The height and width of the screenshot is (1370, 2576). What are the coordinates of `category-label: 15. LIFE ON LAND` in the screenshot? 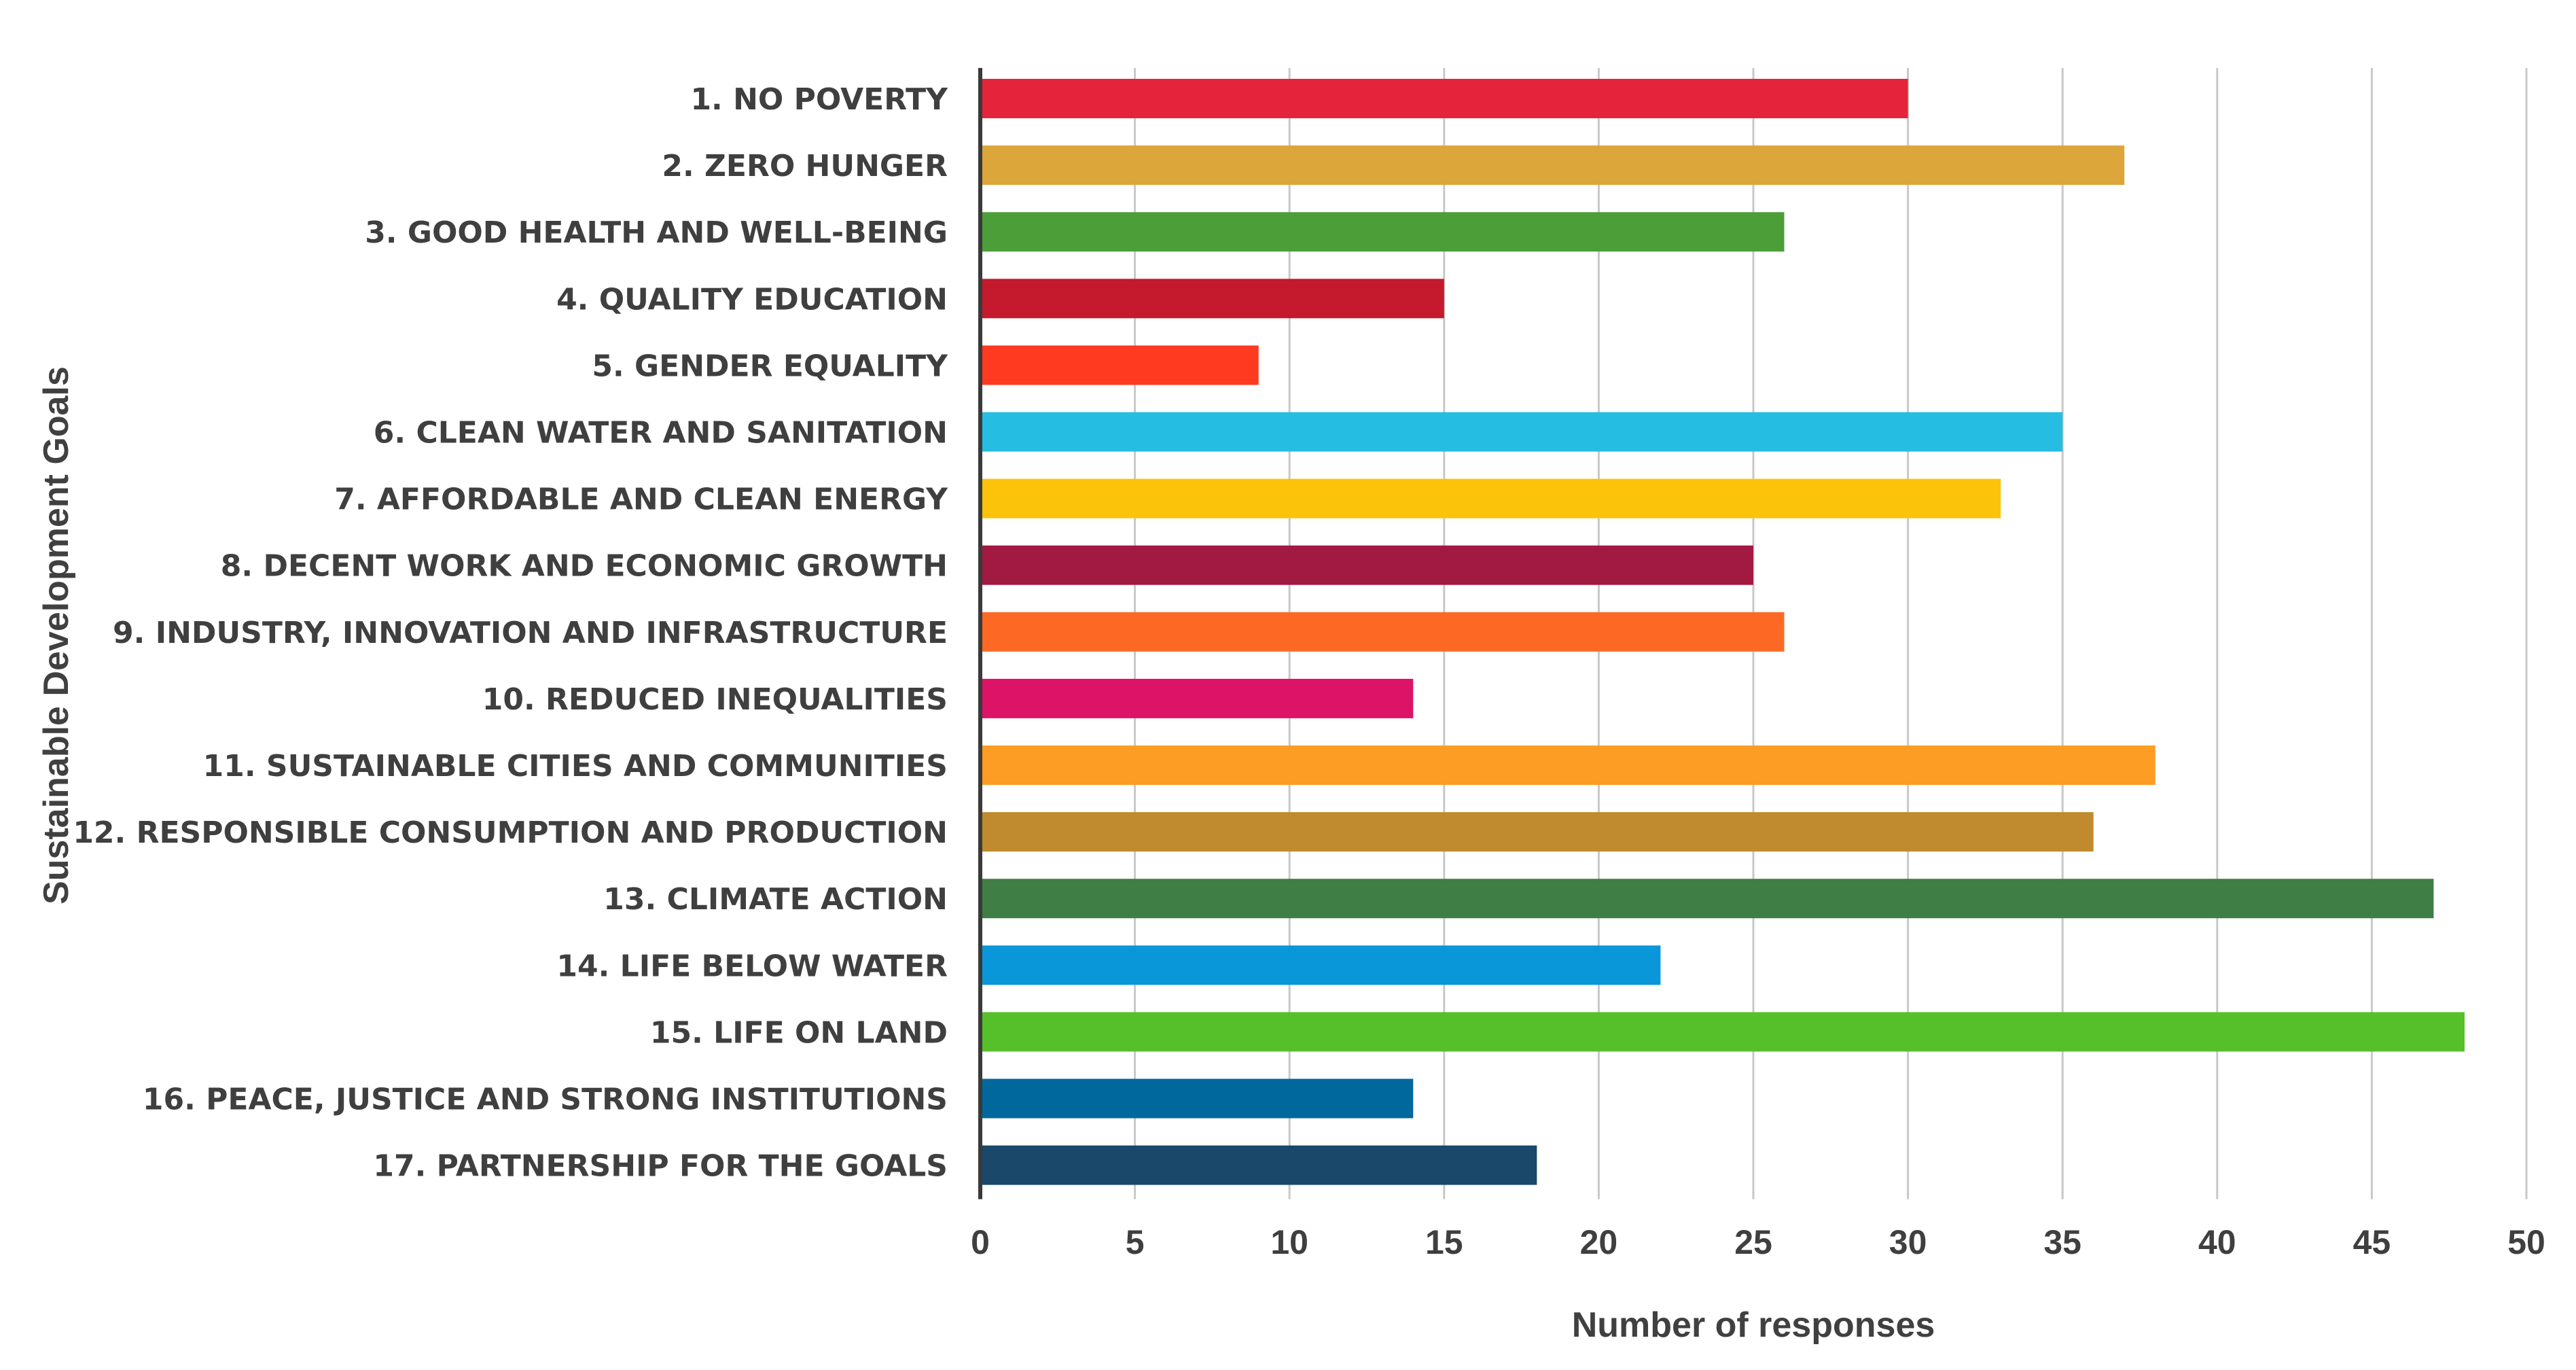 It's located at (799, 1032).